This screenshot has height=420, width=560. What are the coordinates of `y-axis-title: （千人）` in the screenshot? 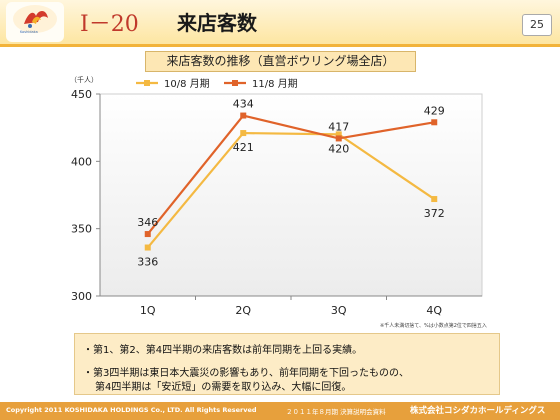 It's located at (84, 79).